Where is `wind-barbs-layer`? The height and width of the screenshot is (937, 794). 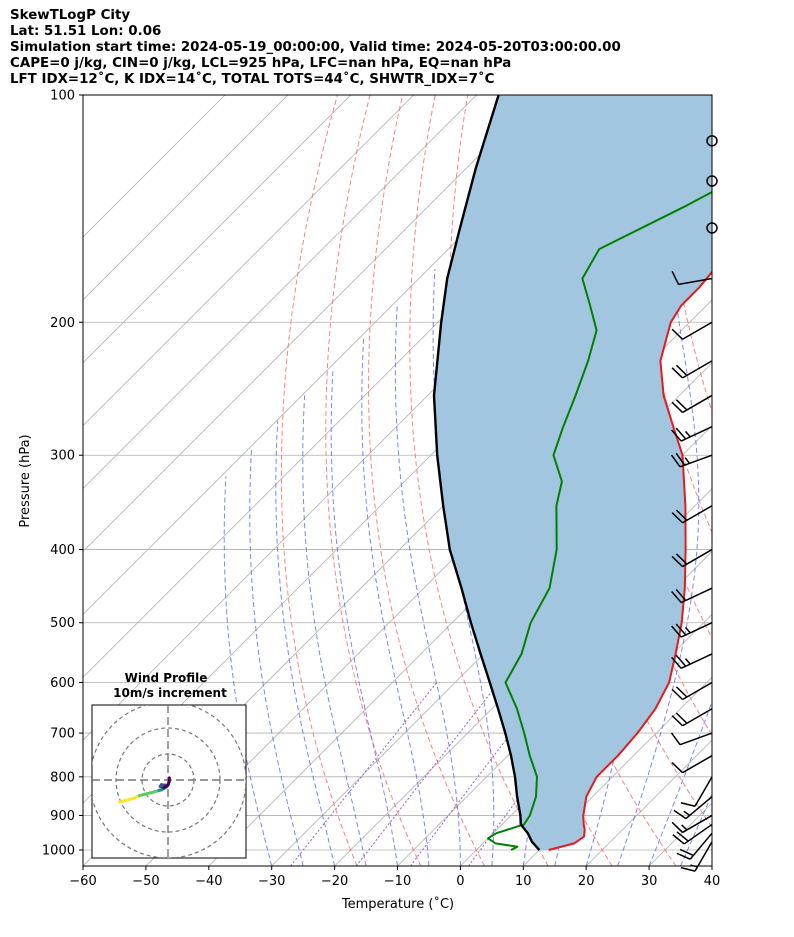 wind-barbs-layer is located at coordinates (694, 503).